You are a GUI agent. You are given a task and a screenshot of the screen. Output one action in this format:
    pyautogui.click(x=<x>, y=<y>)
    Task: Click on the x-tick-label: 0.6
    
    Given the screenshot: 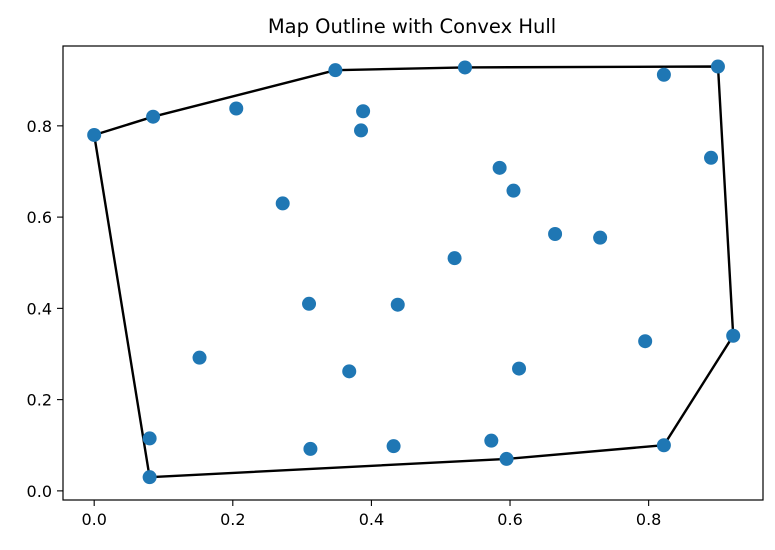 What is the action you would take?
    pyautogui.click(x=509, y=519)
    